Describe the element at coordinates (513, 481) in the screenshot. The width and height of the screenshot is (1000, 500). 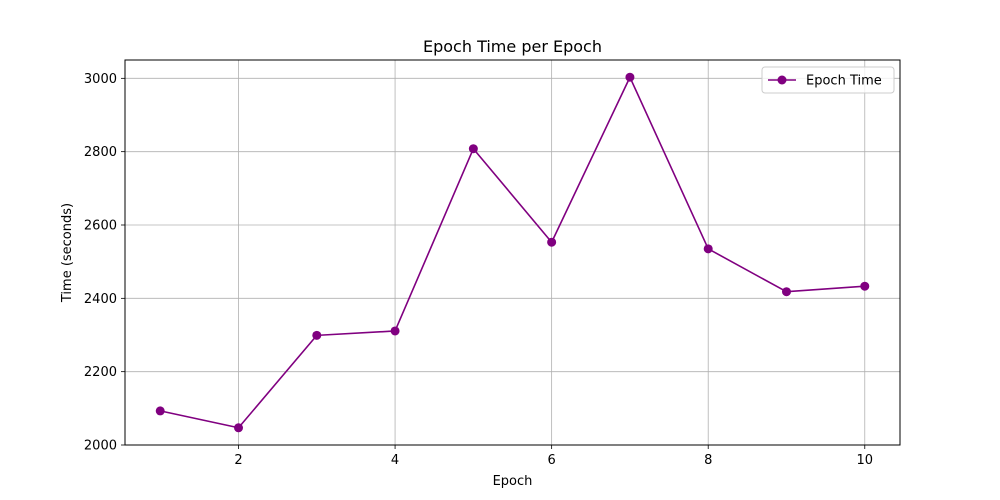
I see `x-axis-label: Epoch` at that location.